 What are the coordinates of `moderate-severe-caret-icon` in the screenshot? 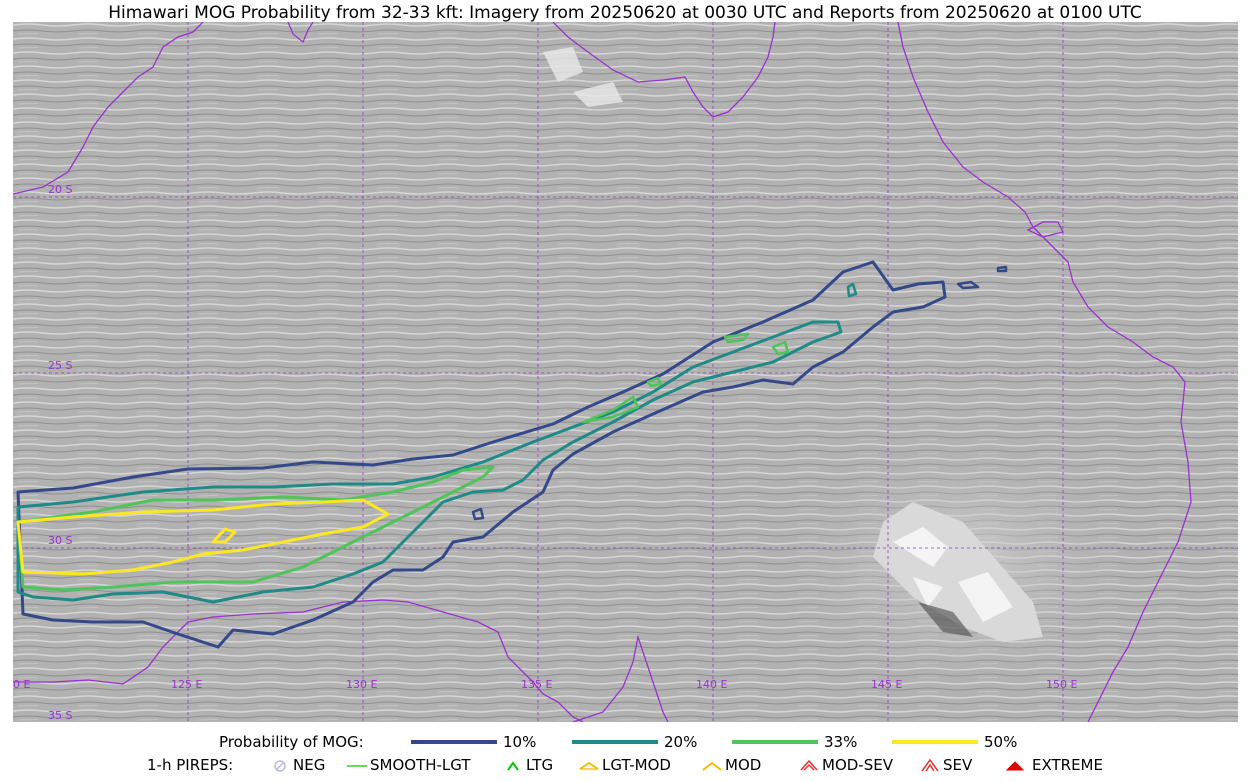 It's located at (809, 765).